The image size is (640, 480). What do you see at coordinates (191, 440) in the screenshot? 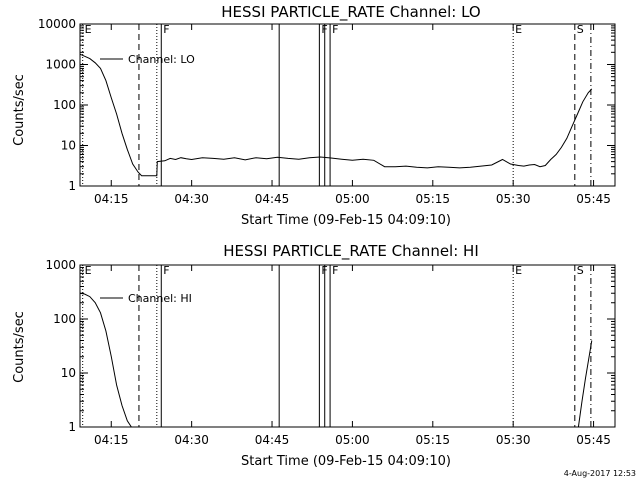
I see `hi-x-tick-label: 04:30` at bounding box center [191, 440].